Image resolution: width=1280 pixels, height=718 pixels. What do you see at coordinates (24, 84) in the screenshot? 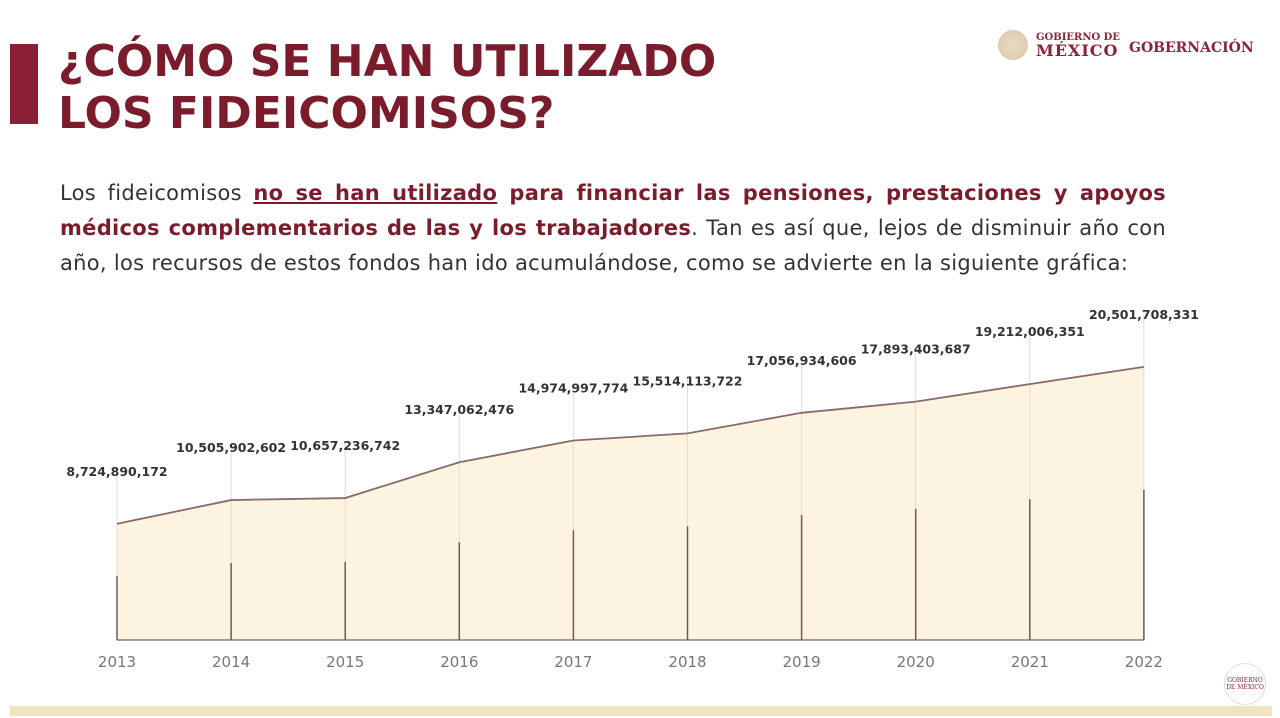
I see `accent-bar` at bounding box center [24, 84].